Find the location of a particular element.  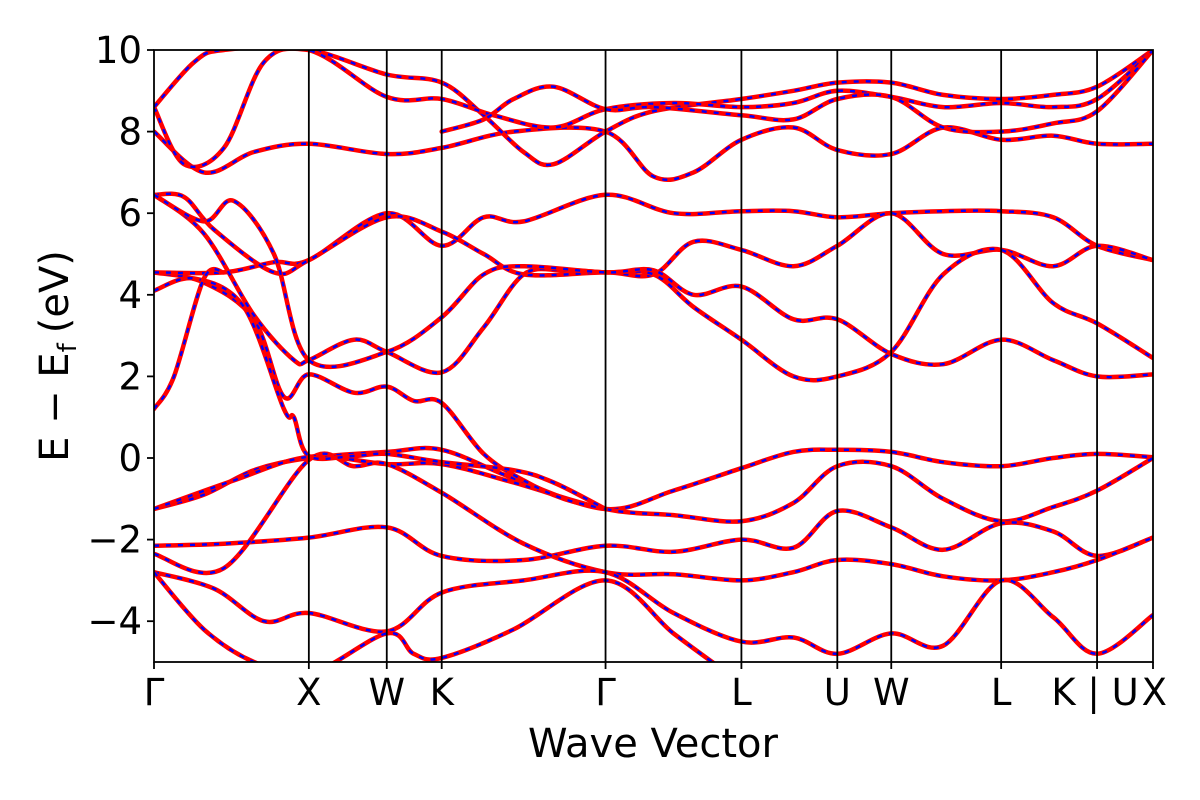

band-16-solid is located at coordinates (190, 339).